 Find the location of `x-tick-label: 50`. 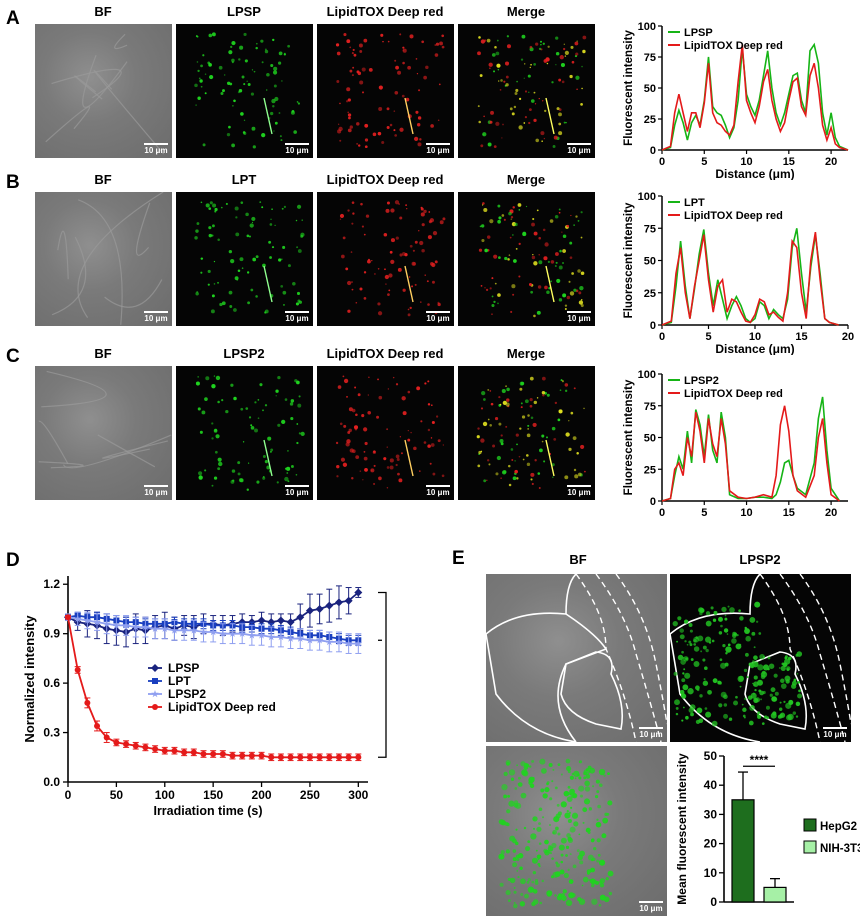

x-tick-label: 50 is located at coordinates (117, 795).